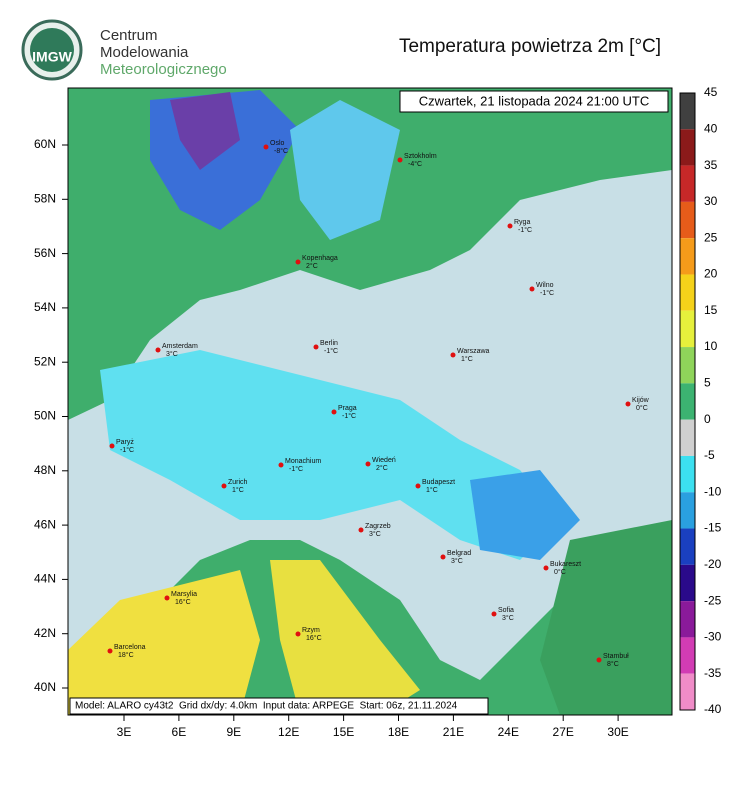 The width and height of the screenshot is (745, 789). What do you see at coordinates (563, 732) in the screenshot?
I see `lon-label: 27E` at bounding box center [563, 732].